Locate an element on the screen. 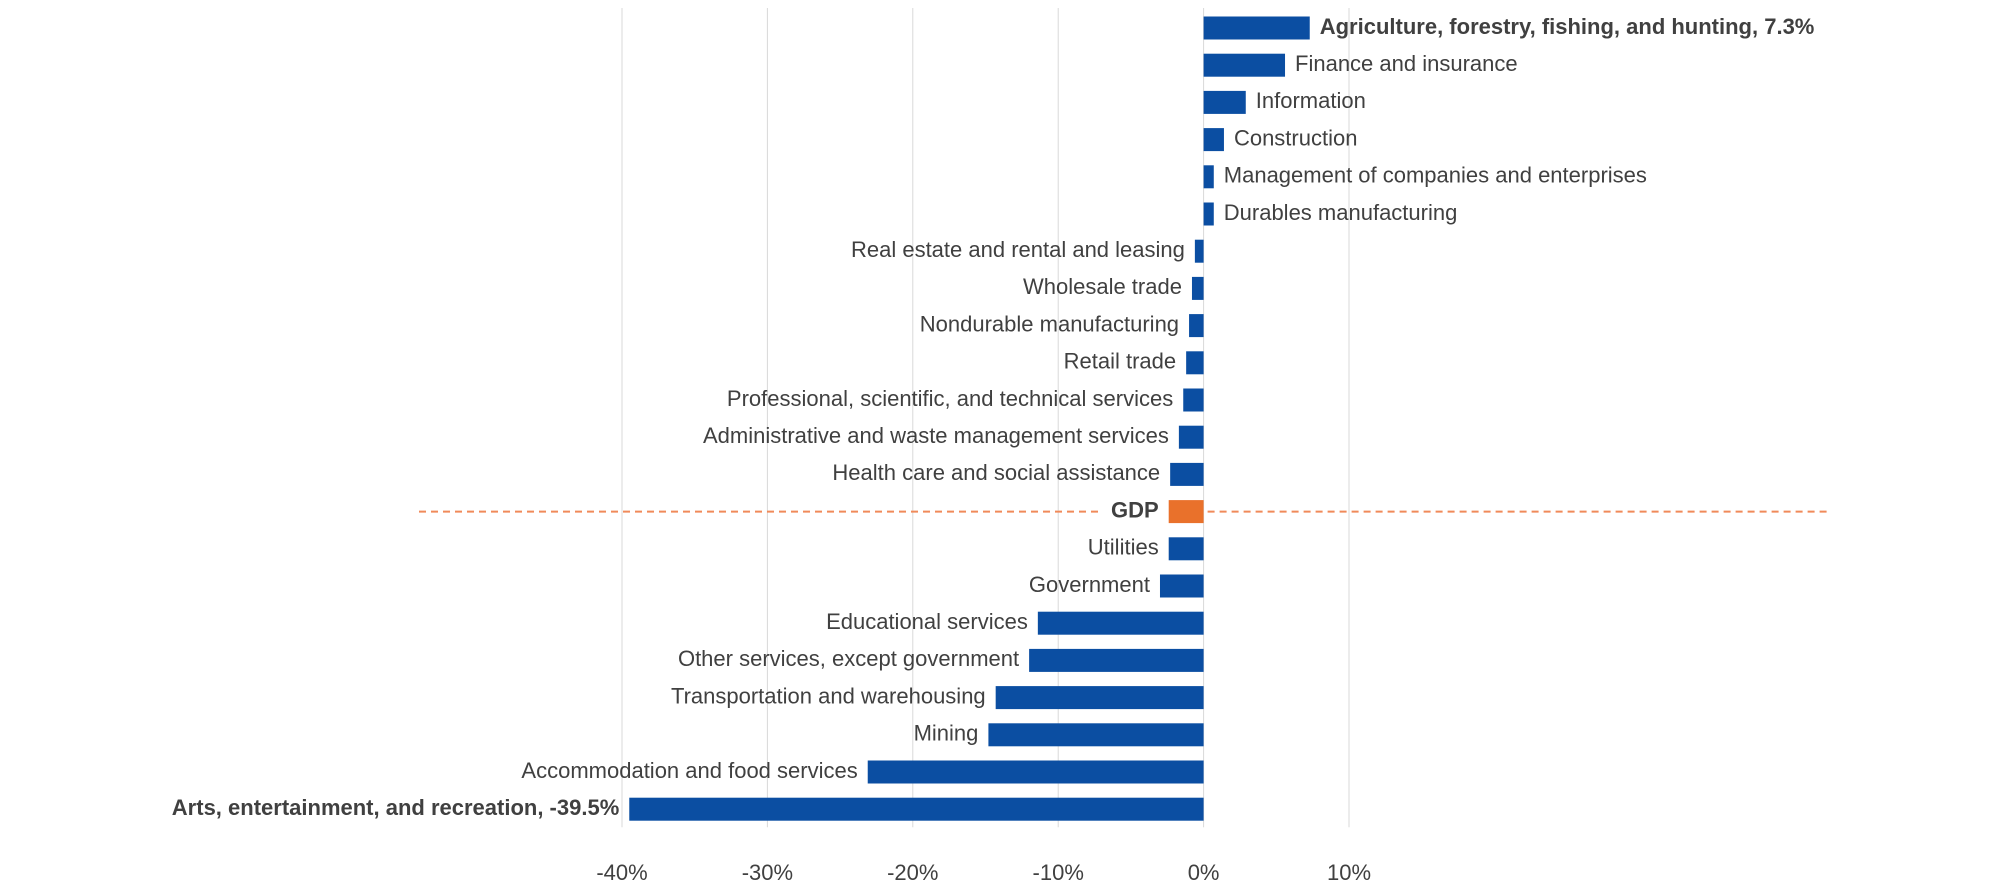  bar-label: Educational services is located at coordinates (927, 621).